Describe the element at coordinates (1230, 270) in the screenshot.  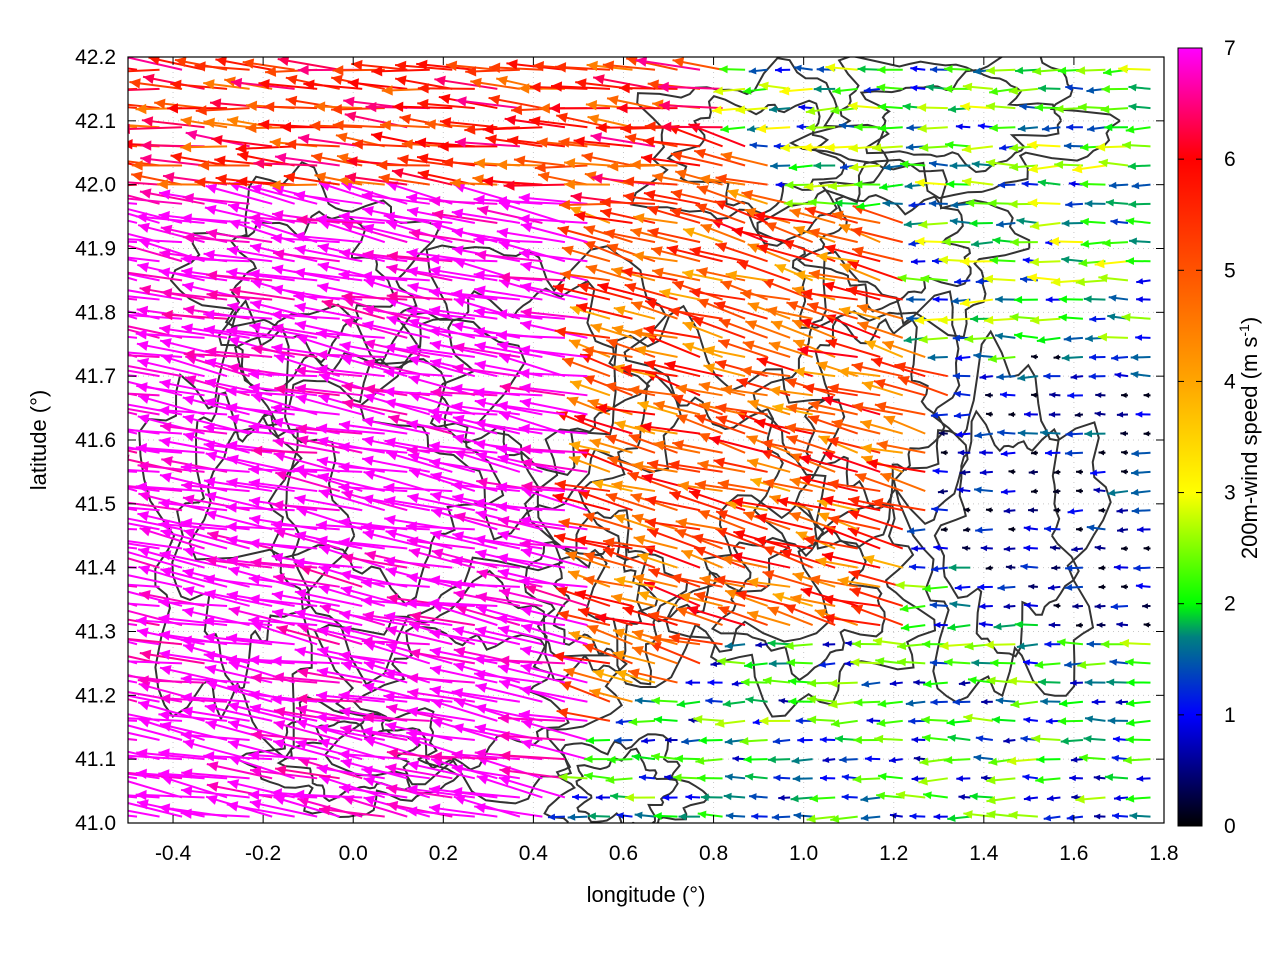
I see `colorbar-tick-label: 5` at that location.